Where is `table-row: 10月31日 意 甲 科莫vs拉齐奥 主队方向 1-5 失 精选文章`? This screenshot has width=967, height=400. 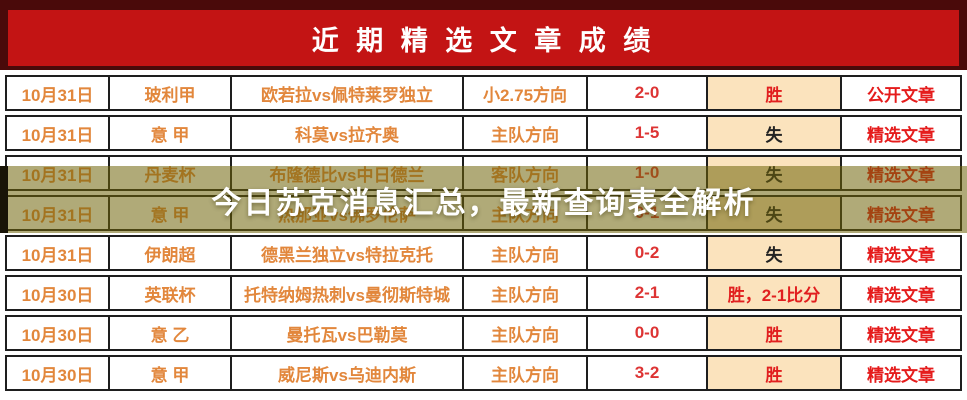 table-row: 10月31日 意 甲 科莫vs拉齐奥 主队方向 1-5 失 精选文章 is located at coordinates (483, 133).